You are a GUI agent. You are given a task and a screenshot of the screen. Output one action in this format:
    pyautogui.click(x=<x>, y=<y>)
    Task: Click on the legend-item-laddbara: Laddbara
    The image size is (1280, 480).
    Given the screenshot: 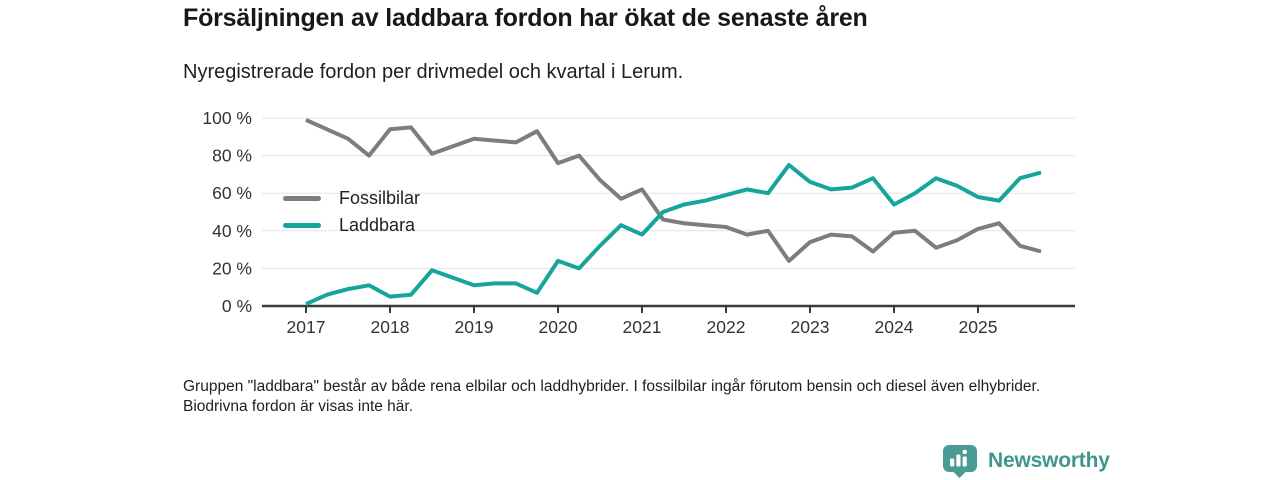 What is the action you would take?
    pyautogui.click(x=351, y=225)
    